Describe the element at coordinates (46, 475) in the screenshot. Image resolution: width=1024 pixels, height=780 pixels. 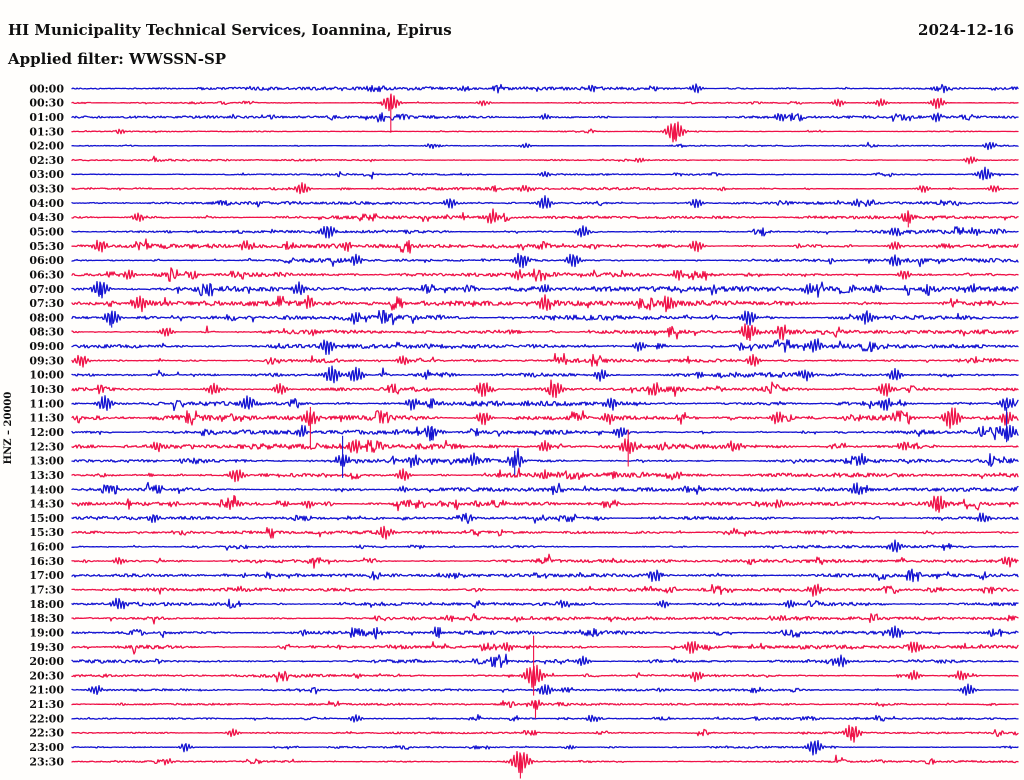
I see `time-label-13-30: 13:30` at that location.